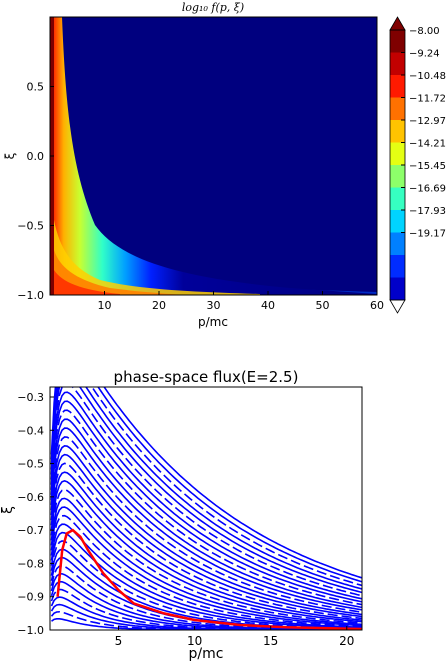 The height and width of the screenshot is (663, 448). I want to click on heatmap-x-tick-label: 40, so click(268, 305).